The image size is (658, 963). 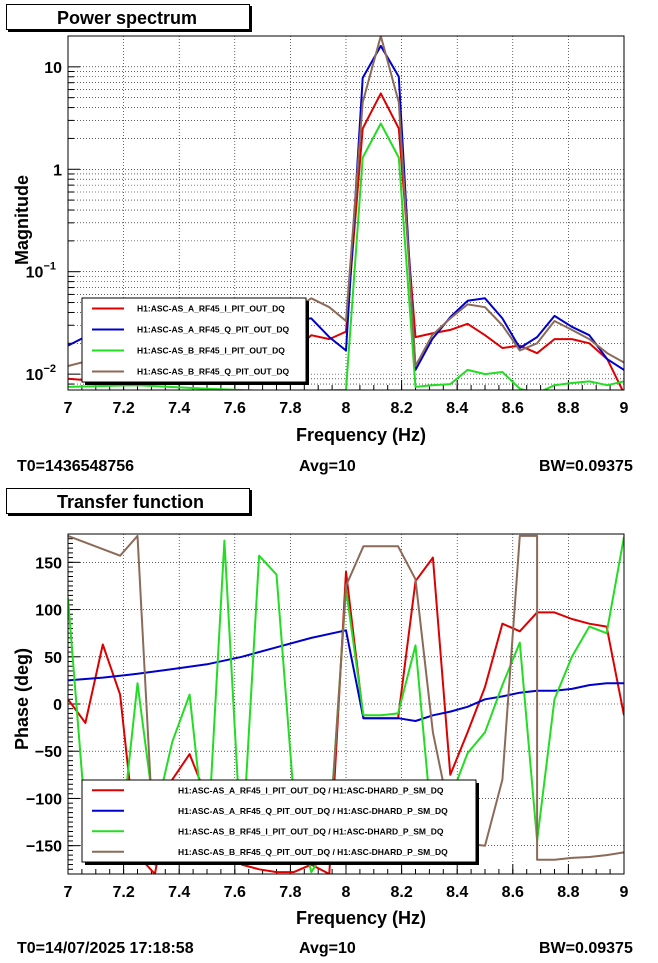 What do you see at coordinates (48, 563) in the screenshot?
I see `y-tick-label: 150` at bounding box center [48, 563].